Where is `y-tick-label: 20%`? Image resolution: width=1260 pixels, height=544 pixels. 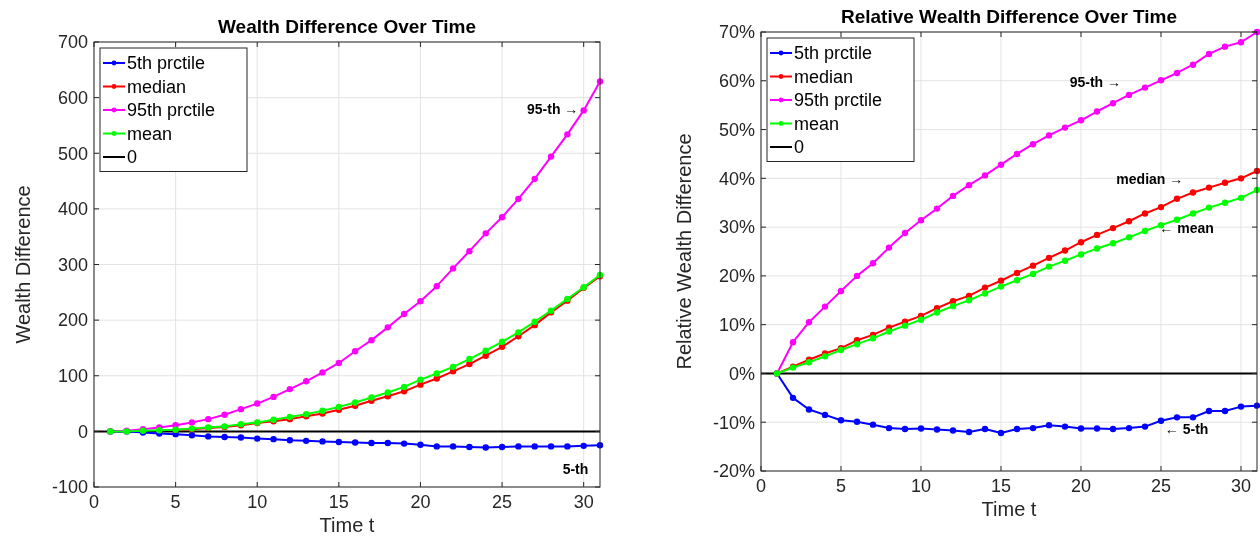
y-tick-label: 20% is located at coordinates (736, 276).